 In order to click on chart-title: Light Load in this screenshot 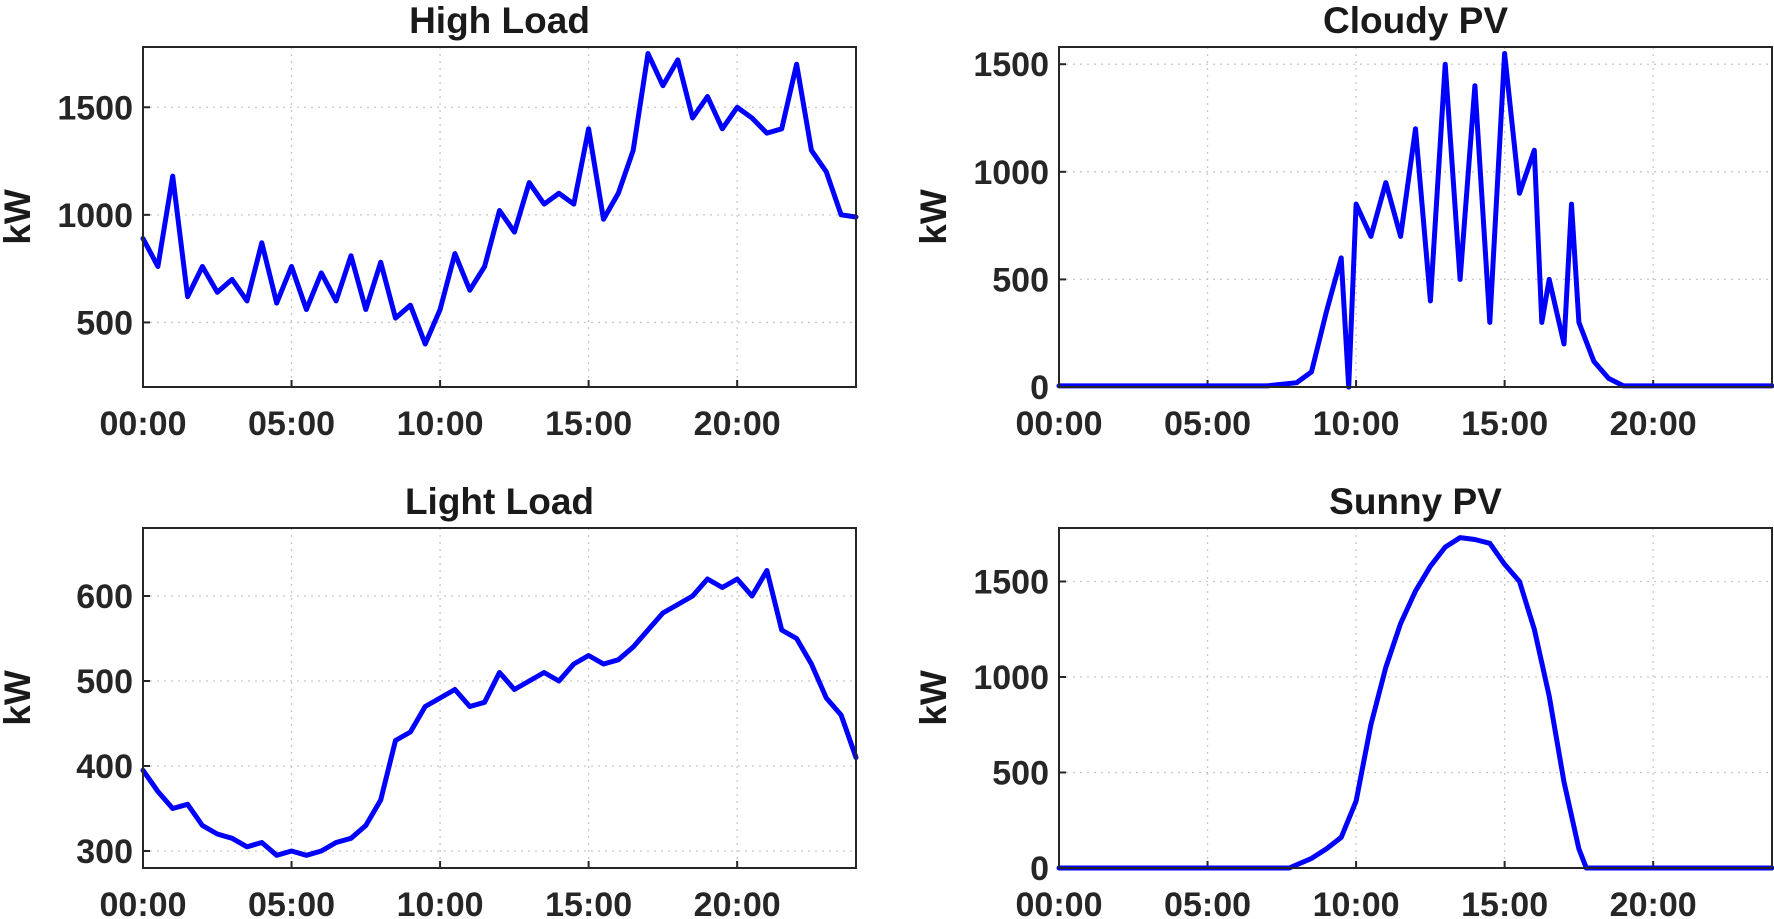, I will do `click(499, 501)`.